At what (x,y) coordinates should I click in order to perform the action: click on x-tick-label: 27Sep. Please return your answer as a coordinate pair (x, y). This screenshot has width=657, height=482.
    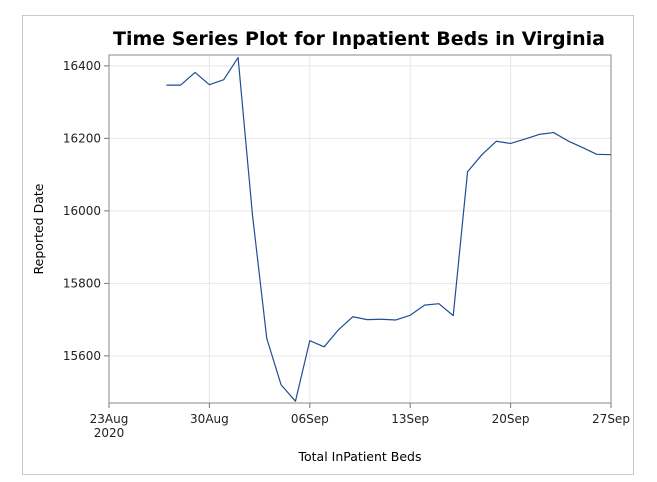
    Looking at the image, I should click on (611, 419).